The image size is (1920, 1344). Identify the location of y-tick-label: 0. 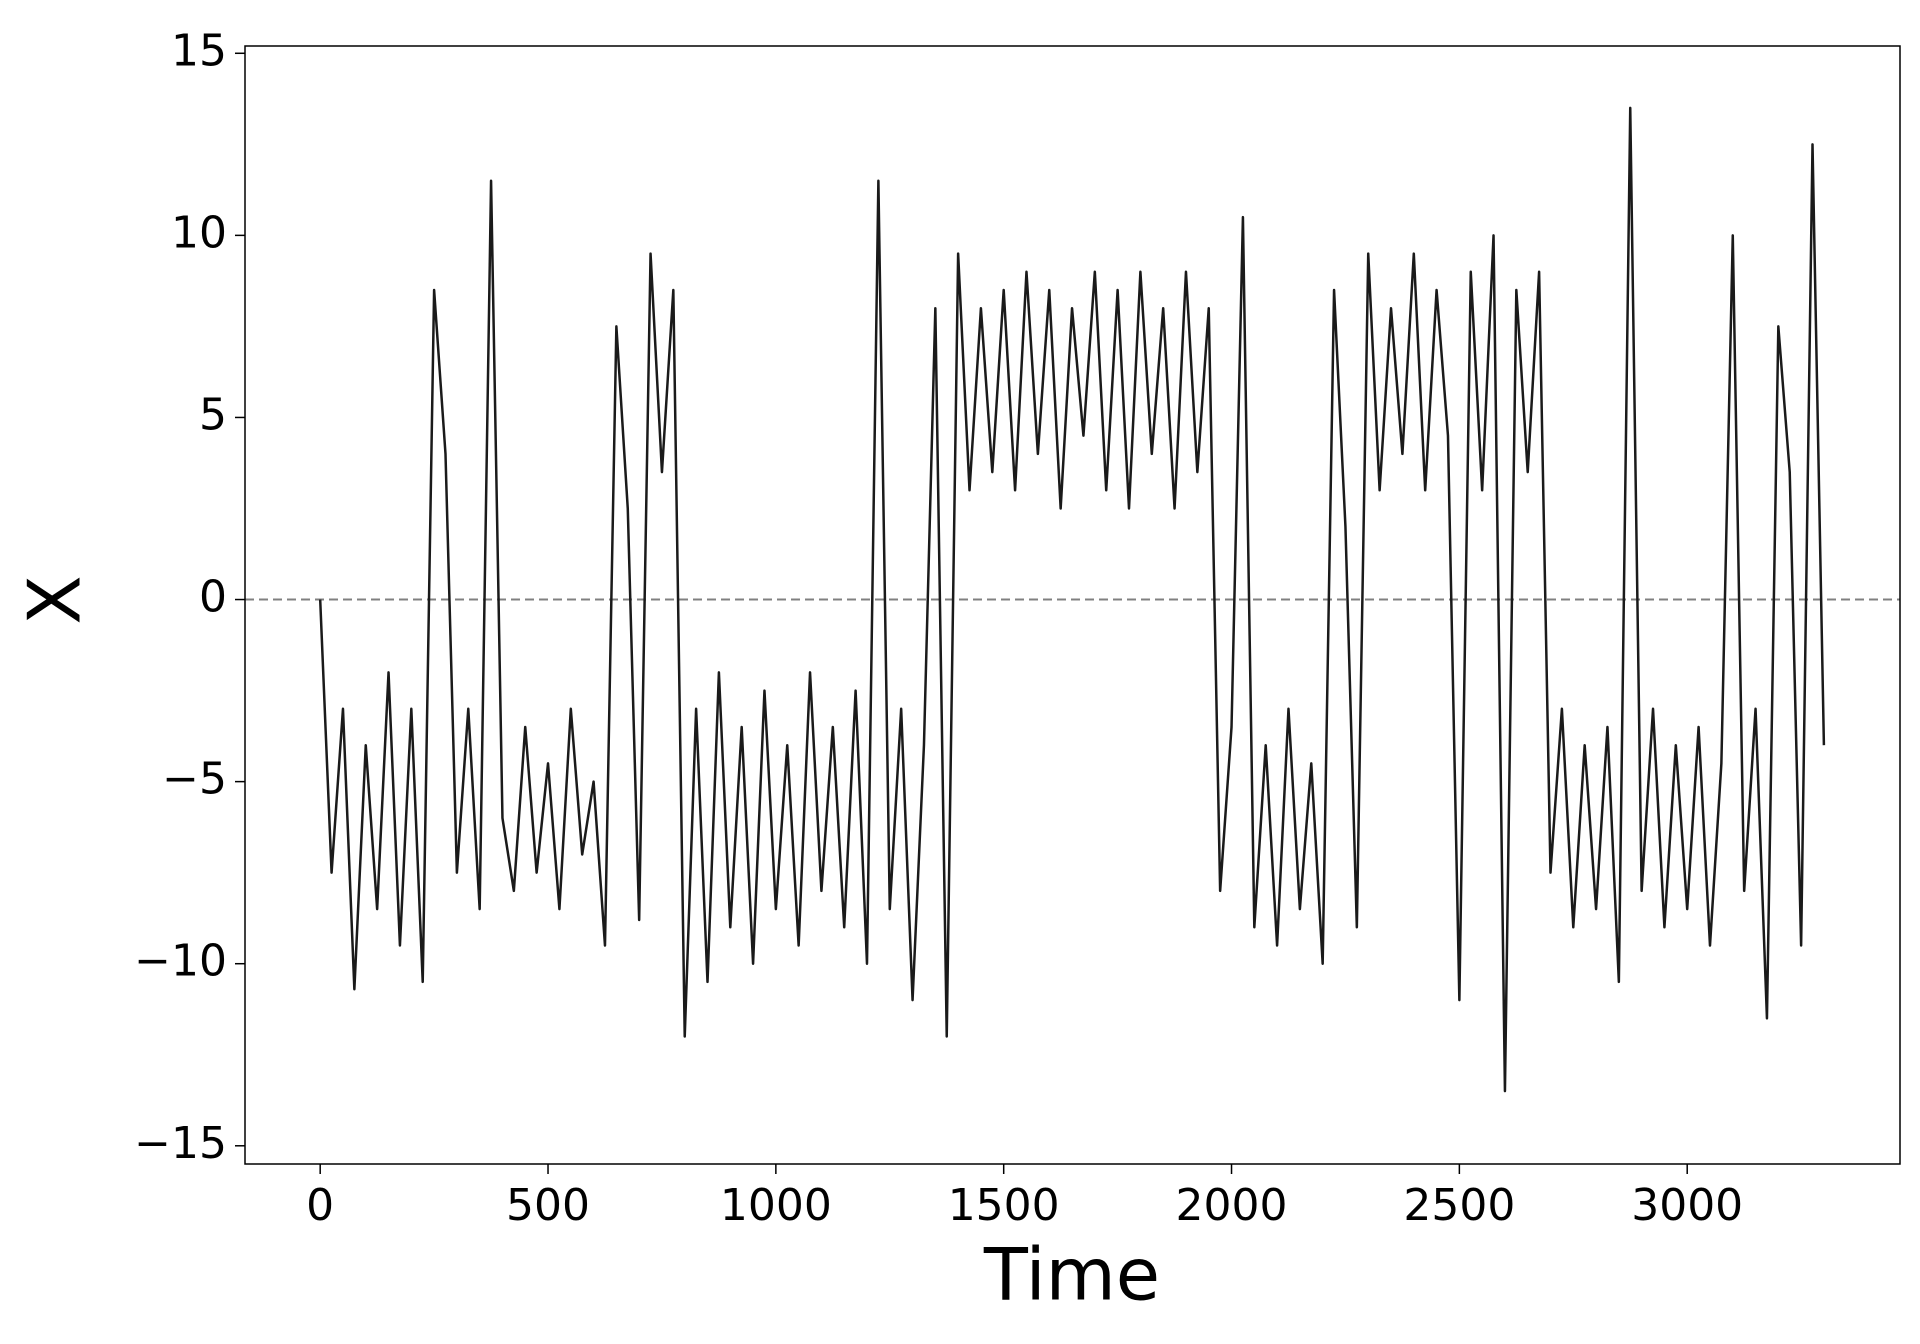
(213, 597).